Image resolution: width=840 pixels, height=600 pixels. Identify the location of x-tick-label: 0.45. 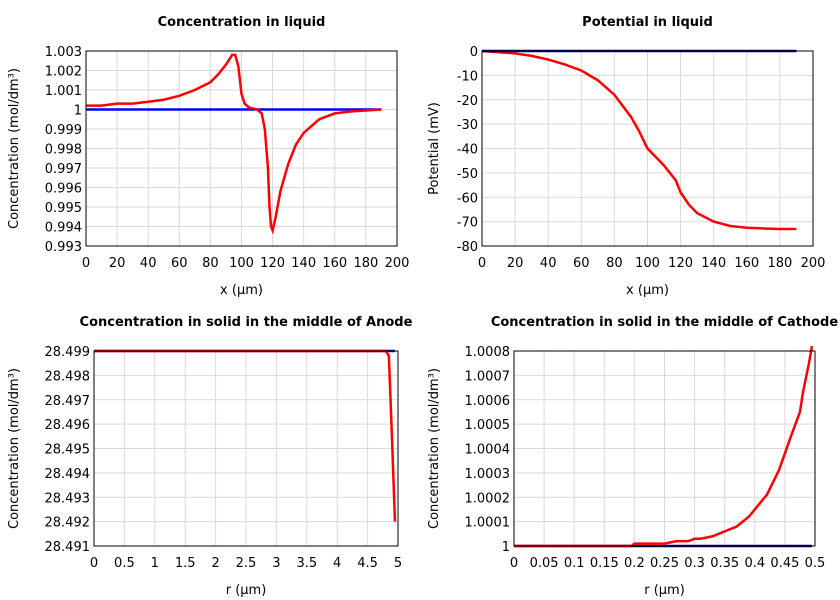
(784, 563).